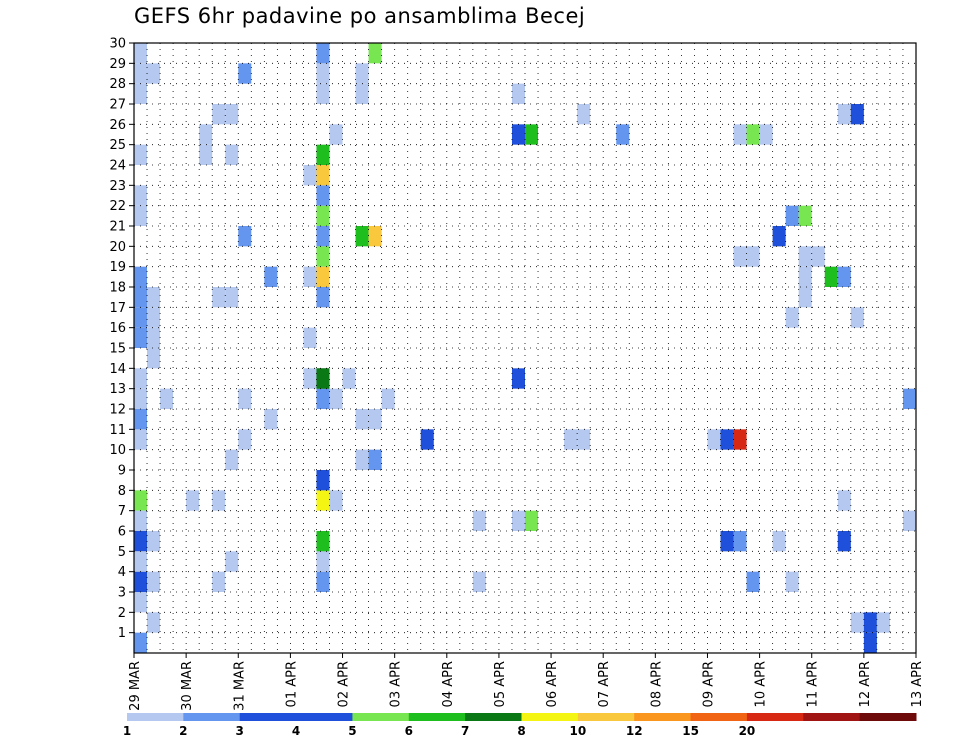 This screenshot has height=742, width=960. I want to click on y-tick-label: 1, so click(122, 633).